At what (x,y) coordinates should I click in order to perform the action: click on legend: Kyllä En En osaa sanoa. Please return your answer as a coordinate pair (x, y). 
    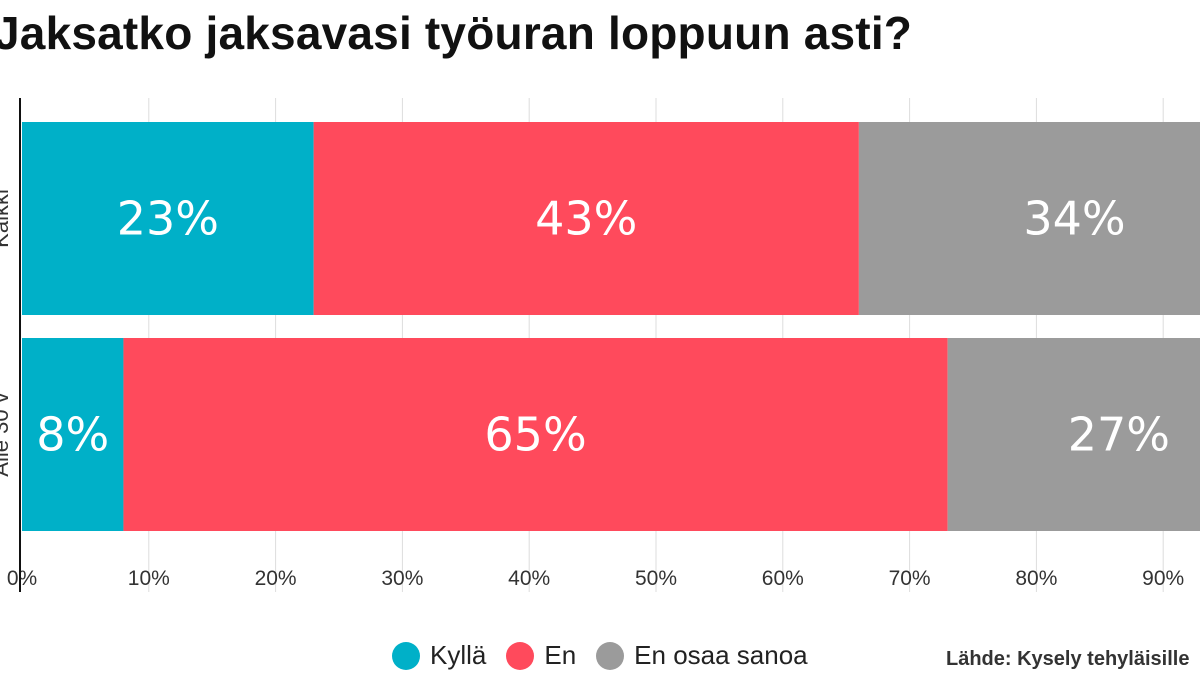
    Looking at the image, I should click on (610, 655).